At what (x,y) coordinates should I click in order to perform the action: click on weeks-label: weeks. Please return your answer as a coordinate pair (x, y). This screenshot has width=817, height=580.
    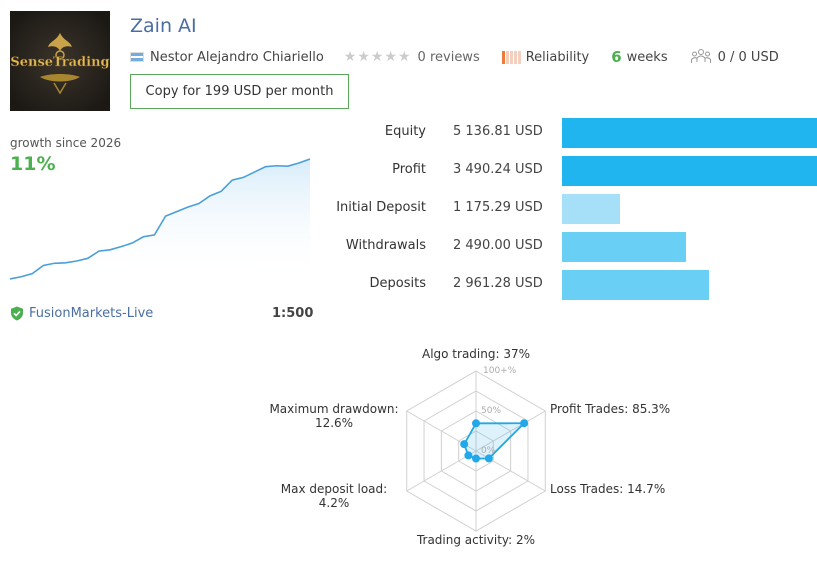
    Looking at the image, I should click on (647, 57).